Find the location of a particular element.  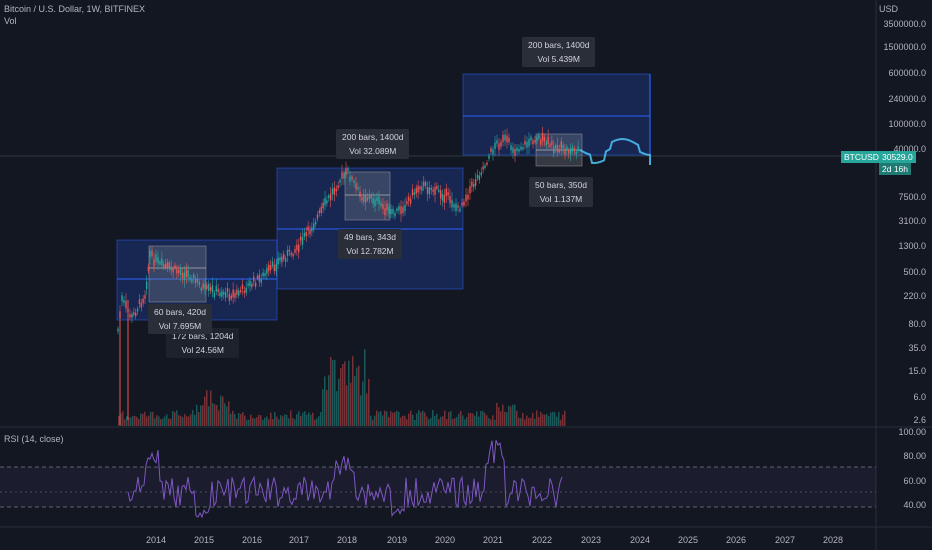

price-tick: 2.6 is located at coordinates (919, 420).